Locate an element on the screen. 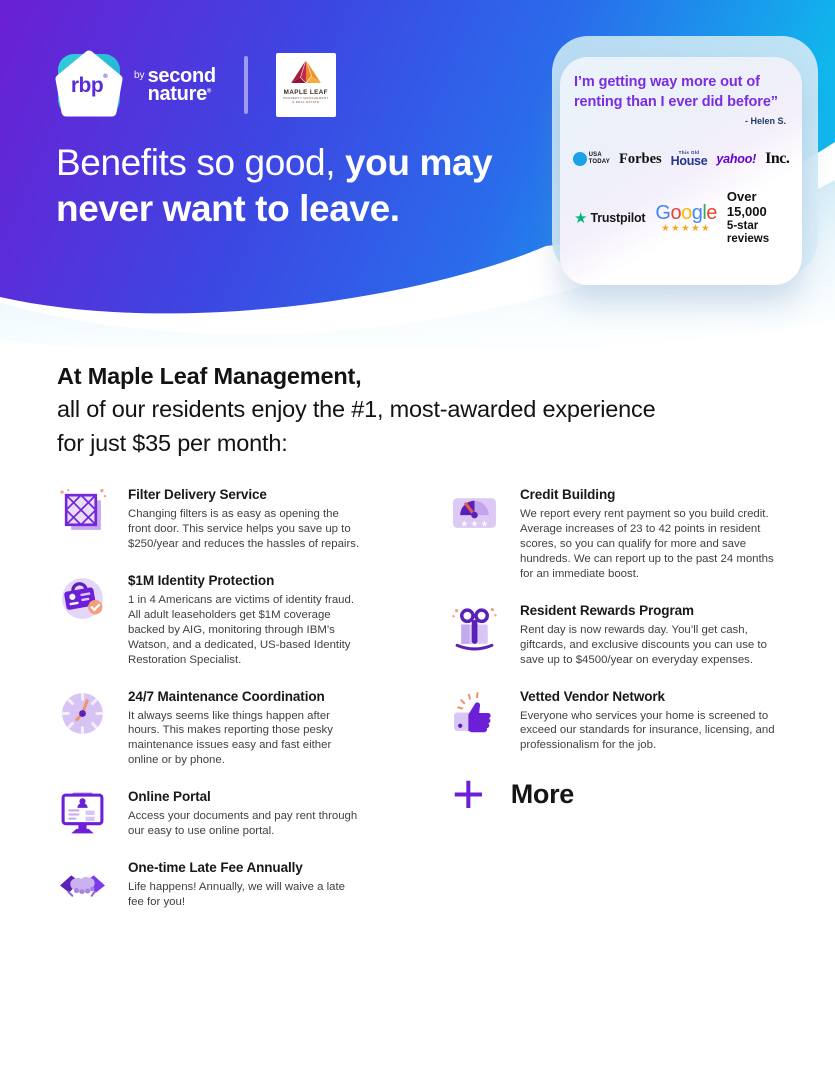 This screenshot has height=1080, width=835. brand-line1: second is located at coordinates (182, 75).